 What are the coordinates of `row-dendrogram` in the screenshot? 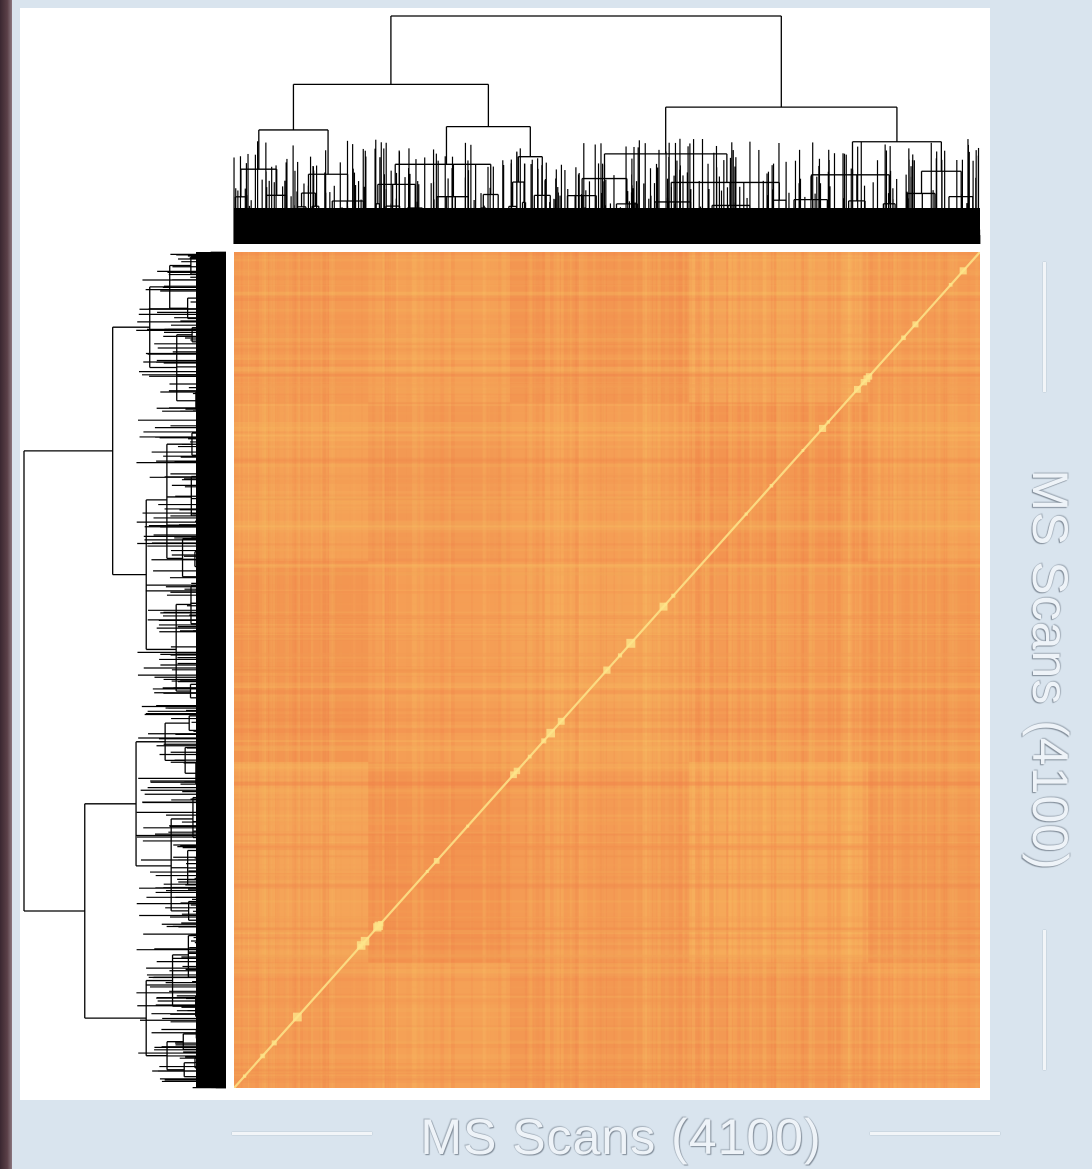 It's located at (125, 670).